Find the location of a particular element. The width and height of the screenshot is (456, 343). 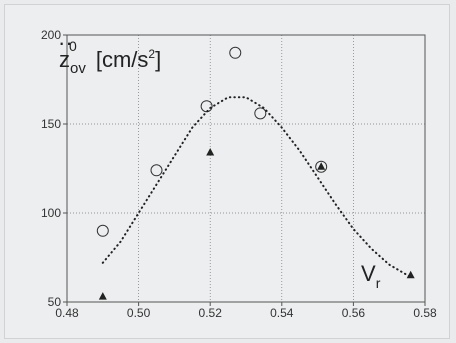

y-axis-label-main: z is located at coordinates (64, 59).